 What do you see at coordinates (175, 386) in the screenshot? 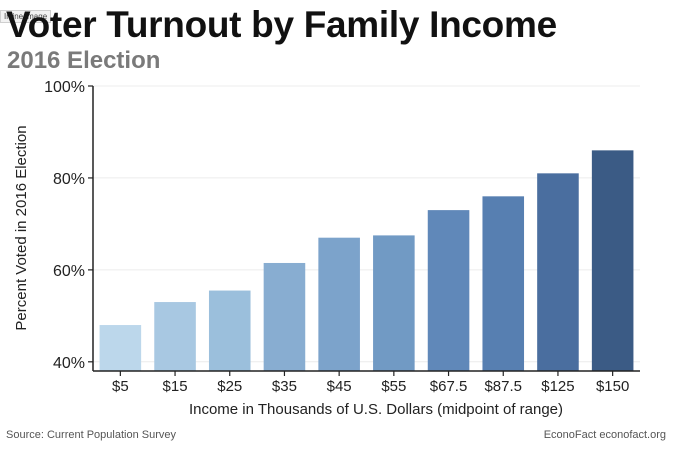
I see `x-tick-label: $15` at bounding box center [175, 386].